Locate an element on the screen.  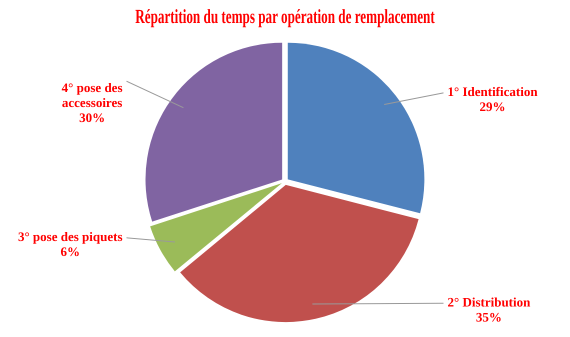
slice-label: 4° pose des accessoires is located at coordinates (92, 95).